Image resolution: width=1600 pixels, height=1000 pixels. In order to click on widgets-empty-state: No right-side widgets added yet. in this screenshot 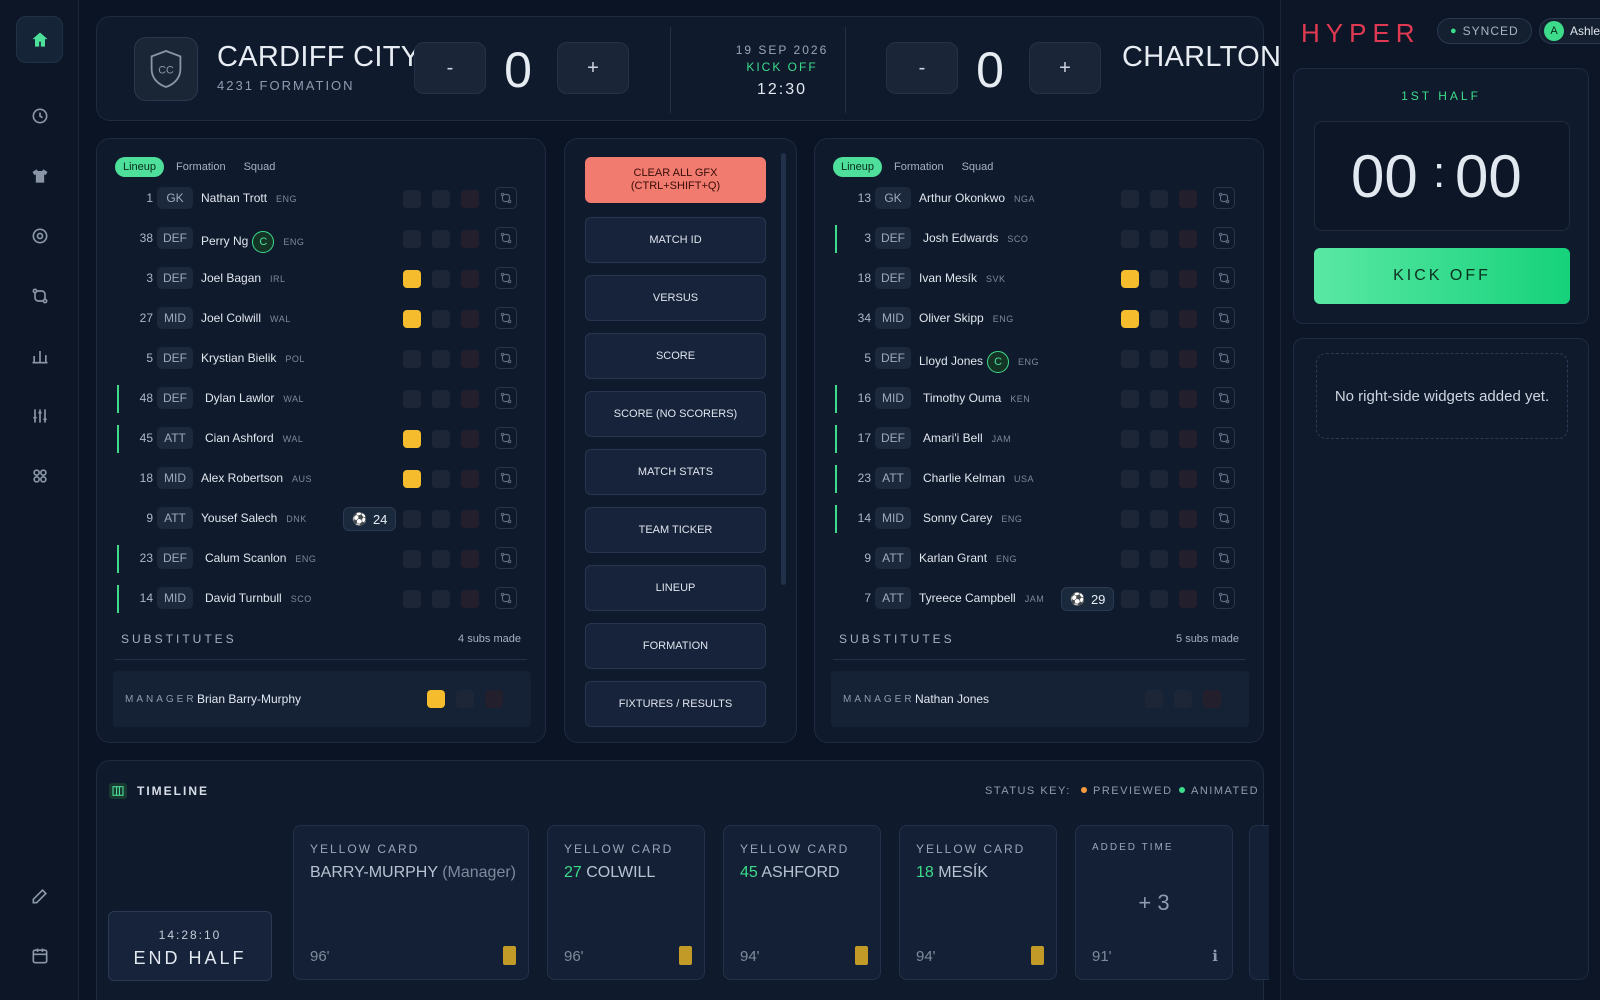, I will do `click(1442, 396)`.